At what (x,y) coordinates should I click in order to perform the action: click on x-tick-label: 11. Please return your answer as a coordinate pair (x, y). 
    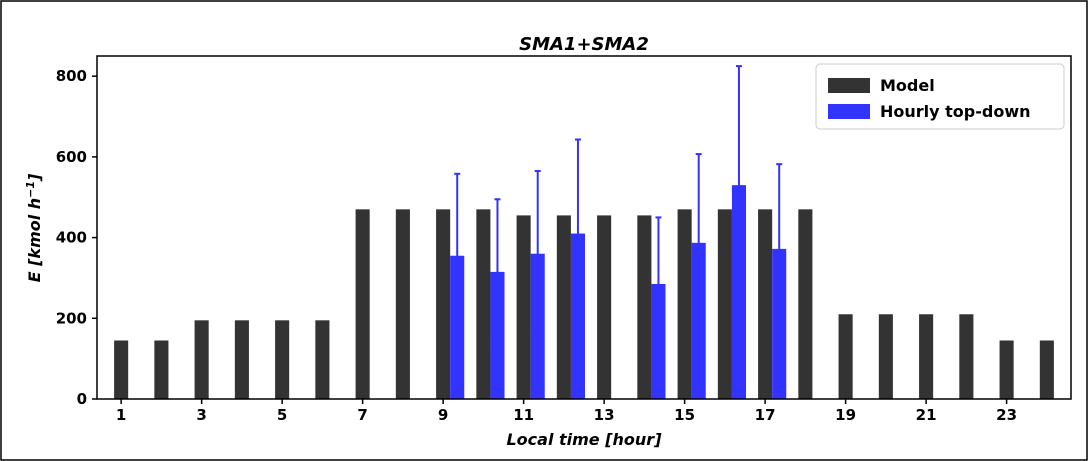
    Looking at the image, I should click on (523, 415).